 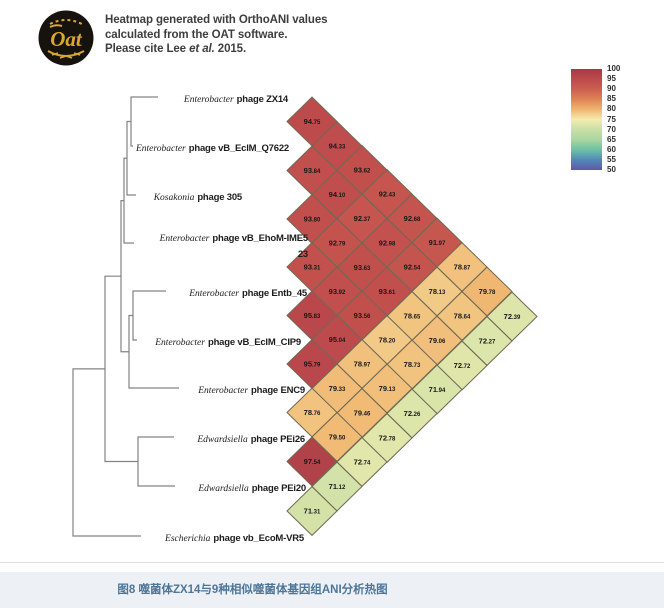 What do you see at coordinates (387, 291) in the screenshot?
I see `ani-value: 93.61` at bounding box center [387, 291].